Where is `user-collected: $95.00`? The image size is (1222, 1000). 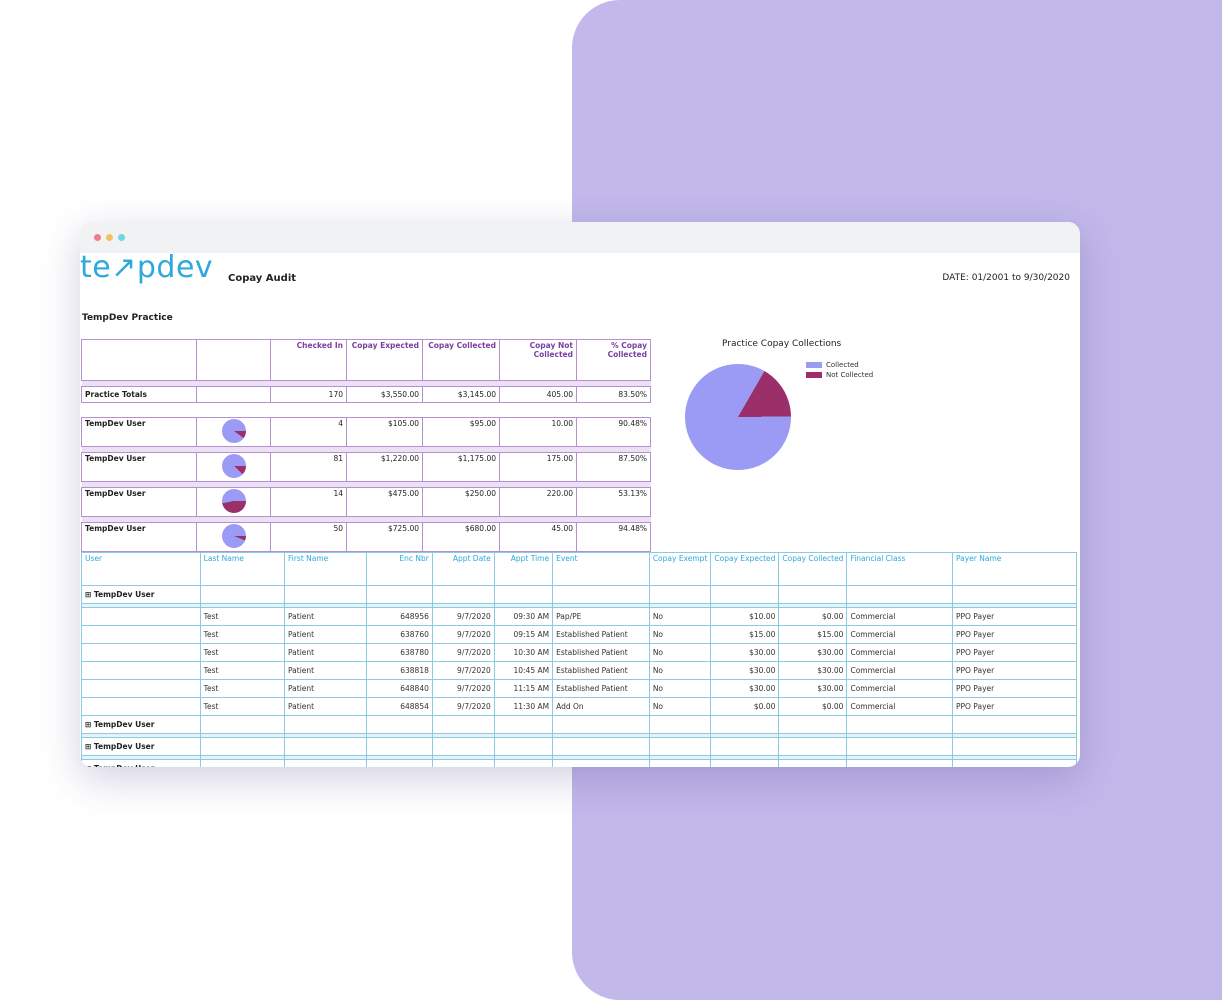
user-collected: $95.00 is located at coordinates (461, 432).